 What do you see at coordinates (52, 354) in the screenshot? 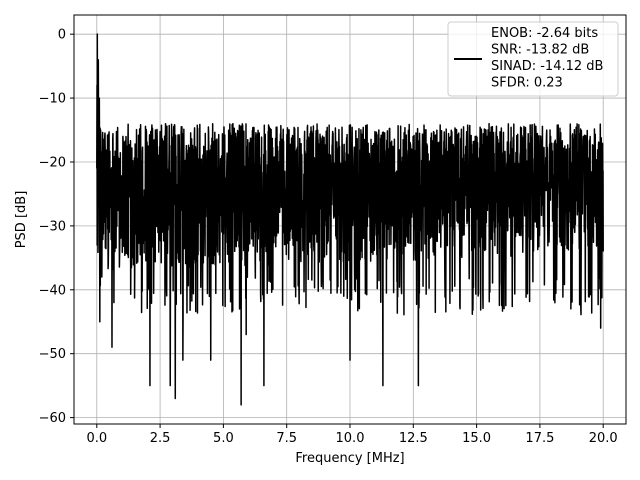
I see `y-tick-label: −50` at bounding box center [52, 354].